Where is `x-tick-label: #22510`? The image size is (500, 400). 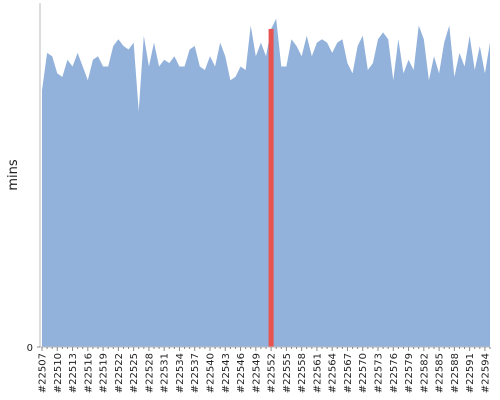 x-tick-label: #22510 is located at coordinates (58, 373).